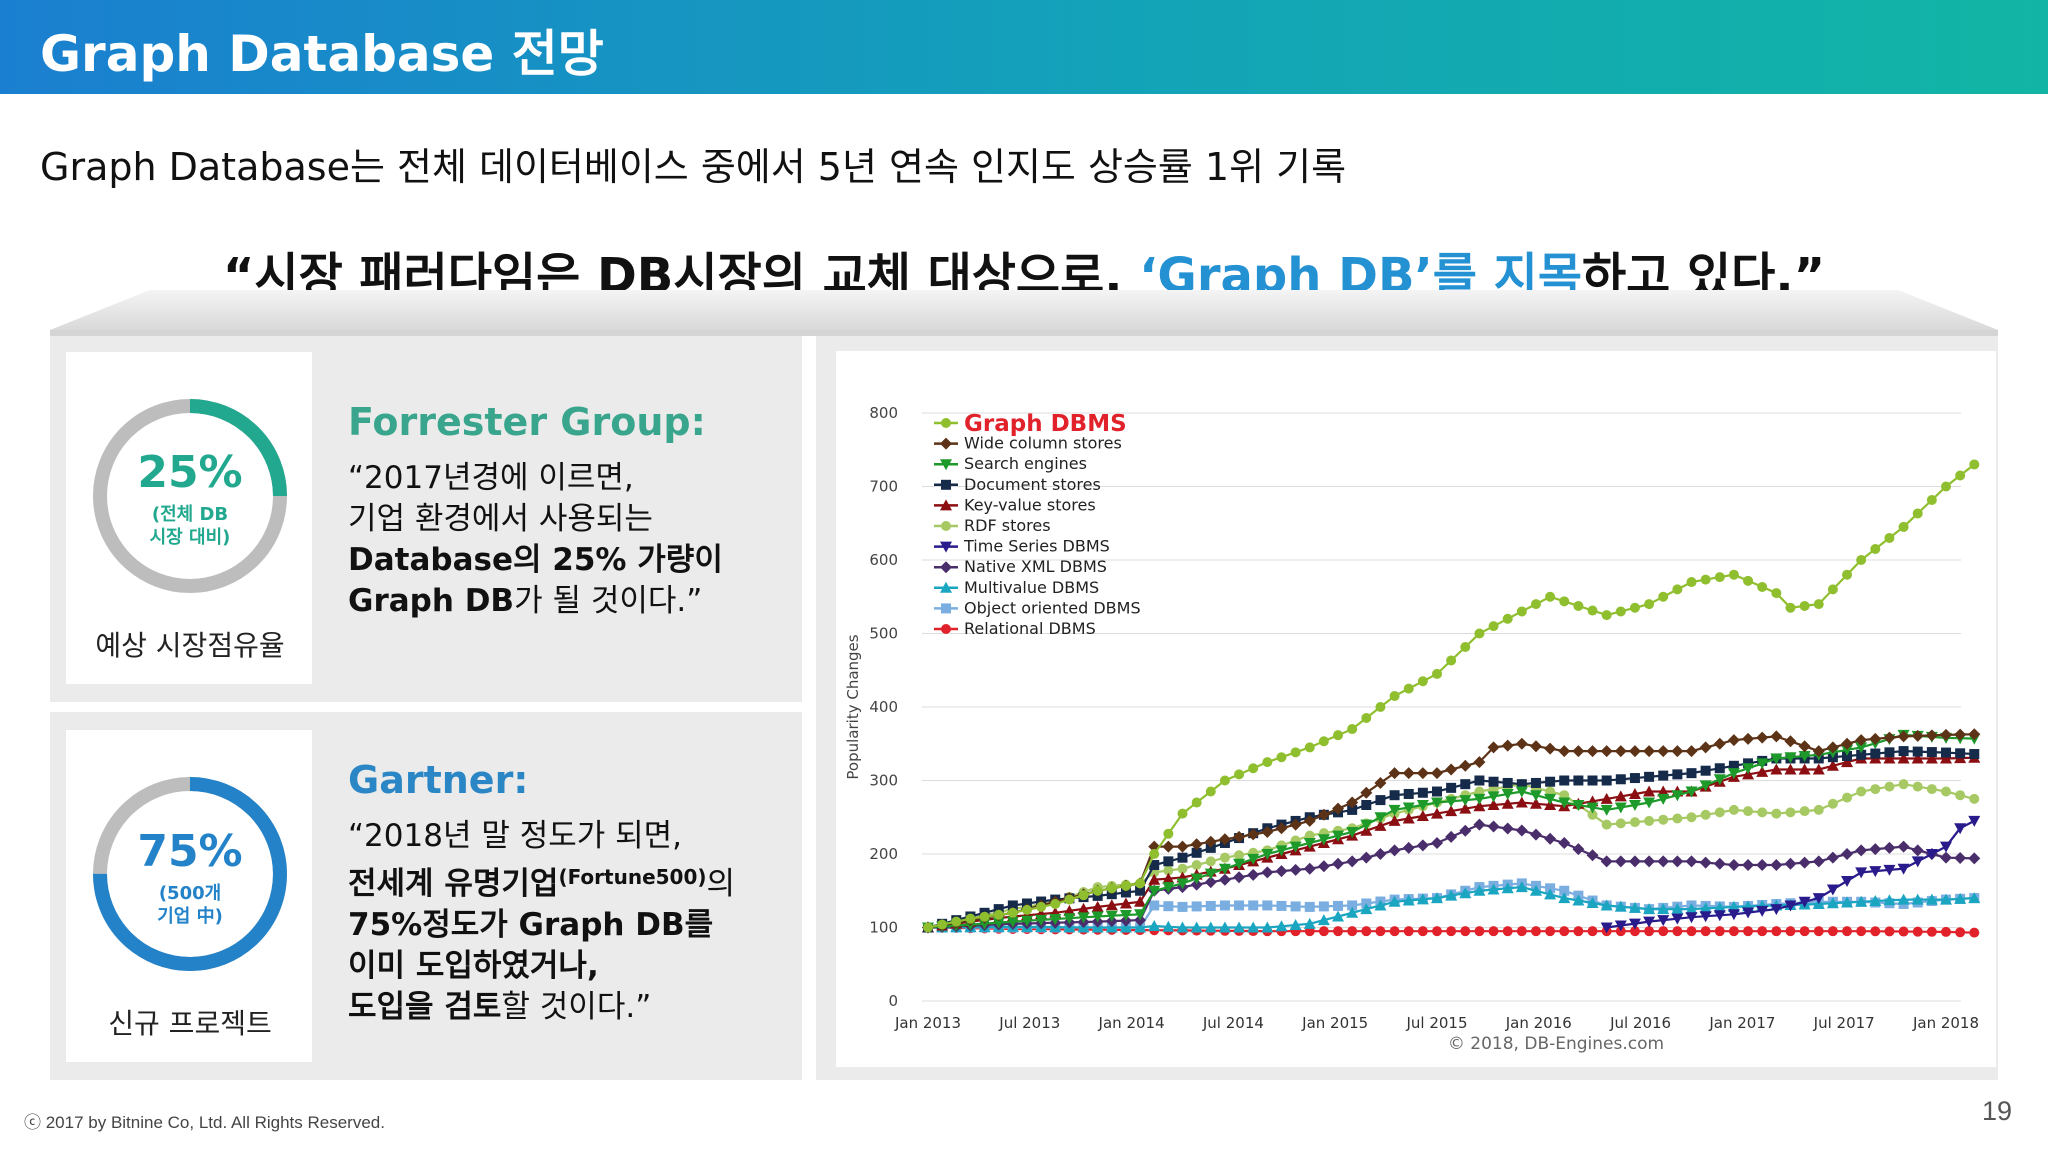  I want to click on x-tick-label: Jul 2017, so click(1844, 1023).